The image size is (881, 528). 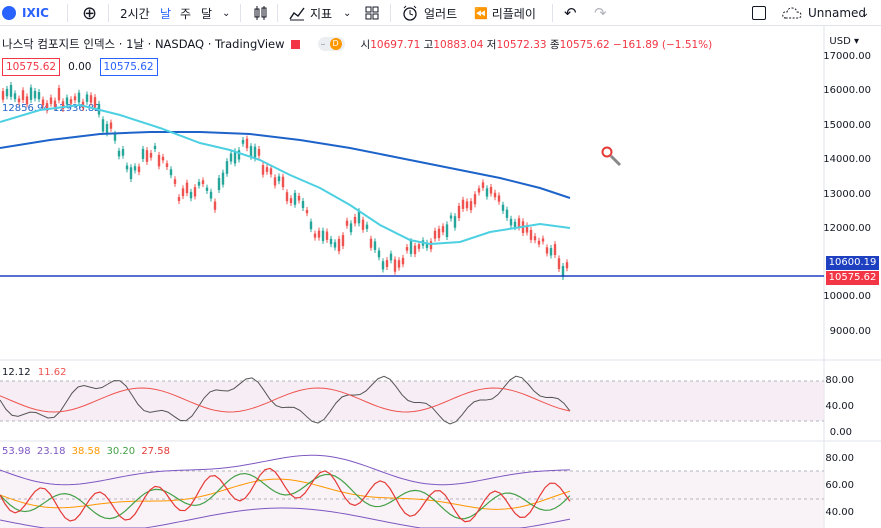 What do you see at coordinates (16, 451) in the screenshot?
I see `osc-value-a: 53.98` at bounding box center [16, 451].